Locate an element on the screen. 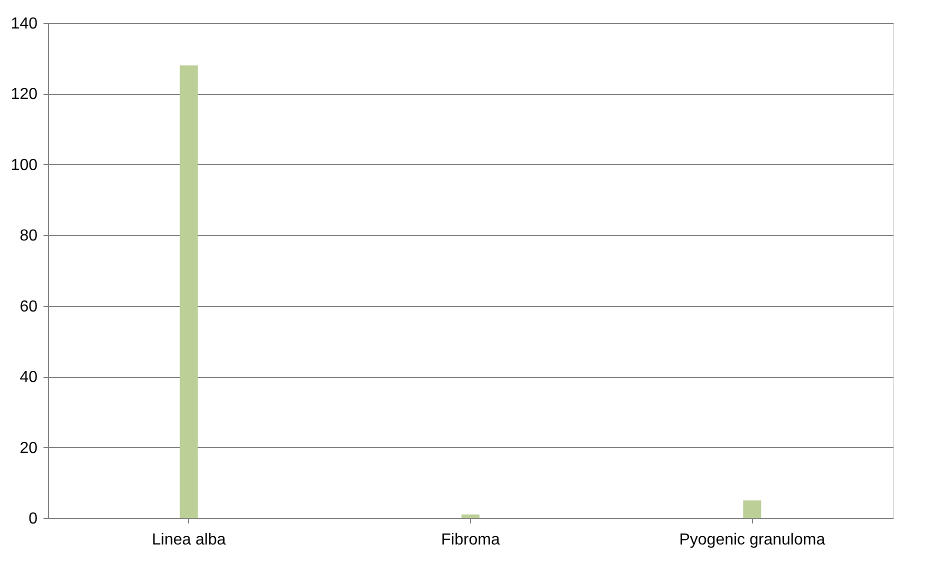 Image resolution: width=940 pixels, height=576 pixels. x-tick-label: Fibroma is located at coordinates (470, 540).